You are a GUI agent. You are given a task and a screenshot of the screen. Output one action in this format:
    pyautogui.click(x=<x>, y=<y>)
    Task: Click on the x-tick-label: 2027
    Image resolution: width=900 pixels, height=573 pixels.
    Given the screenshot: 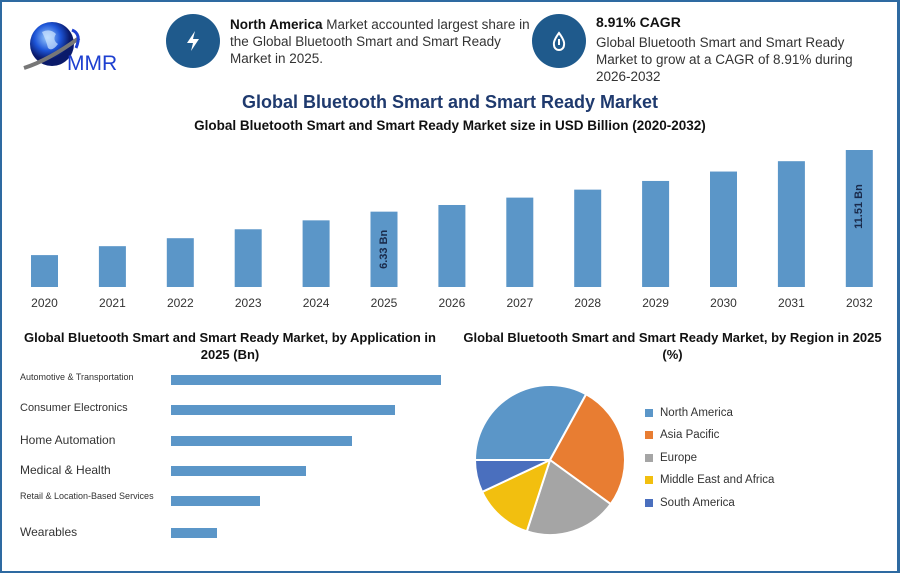 What is the action you would take?
    pyautogui.click(x=519, y=303)
    